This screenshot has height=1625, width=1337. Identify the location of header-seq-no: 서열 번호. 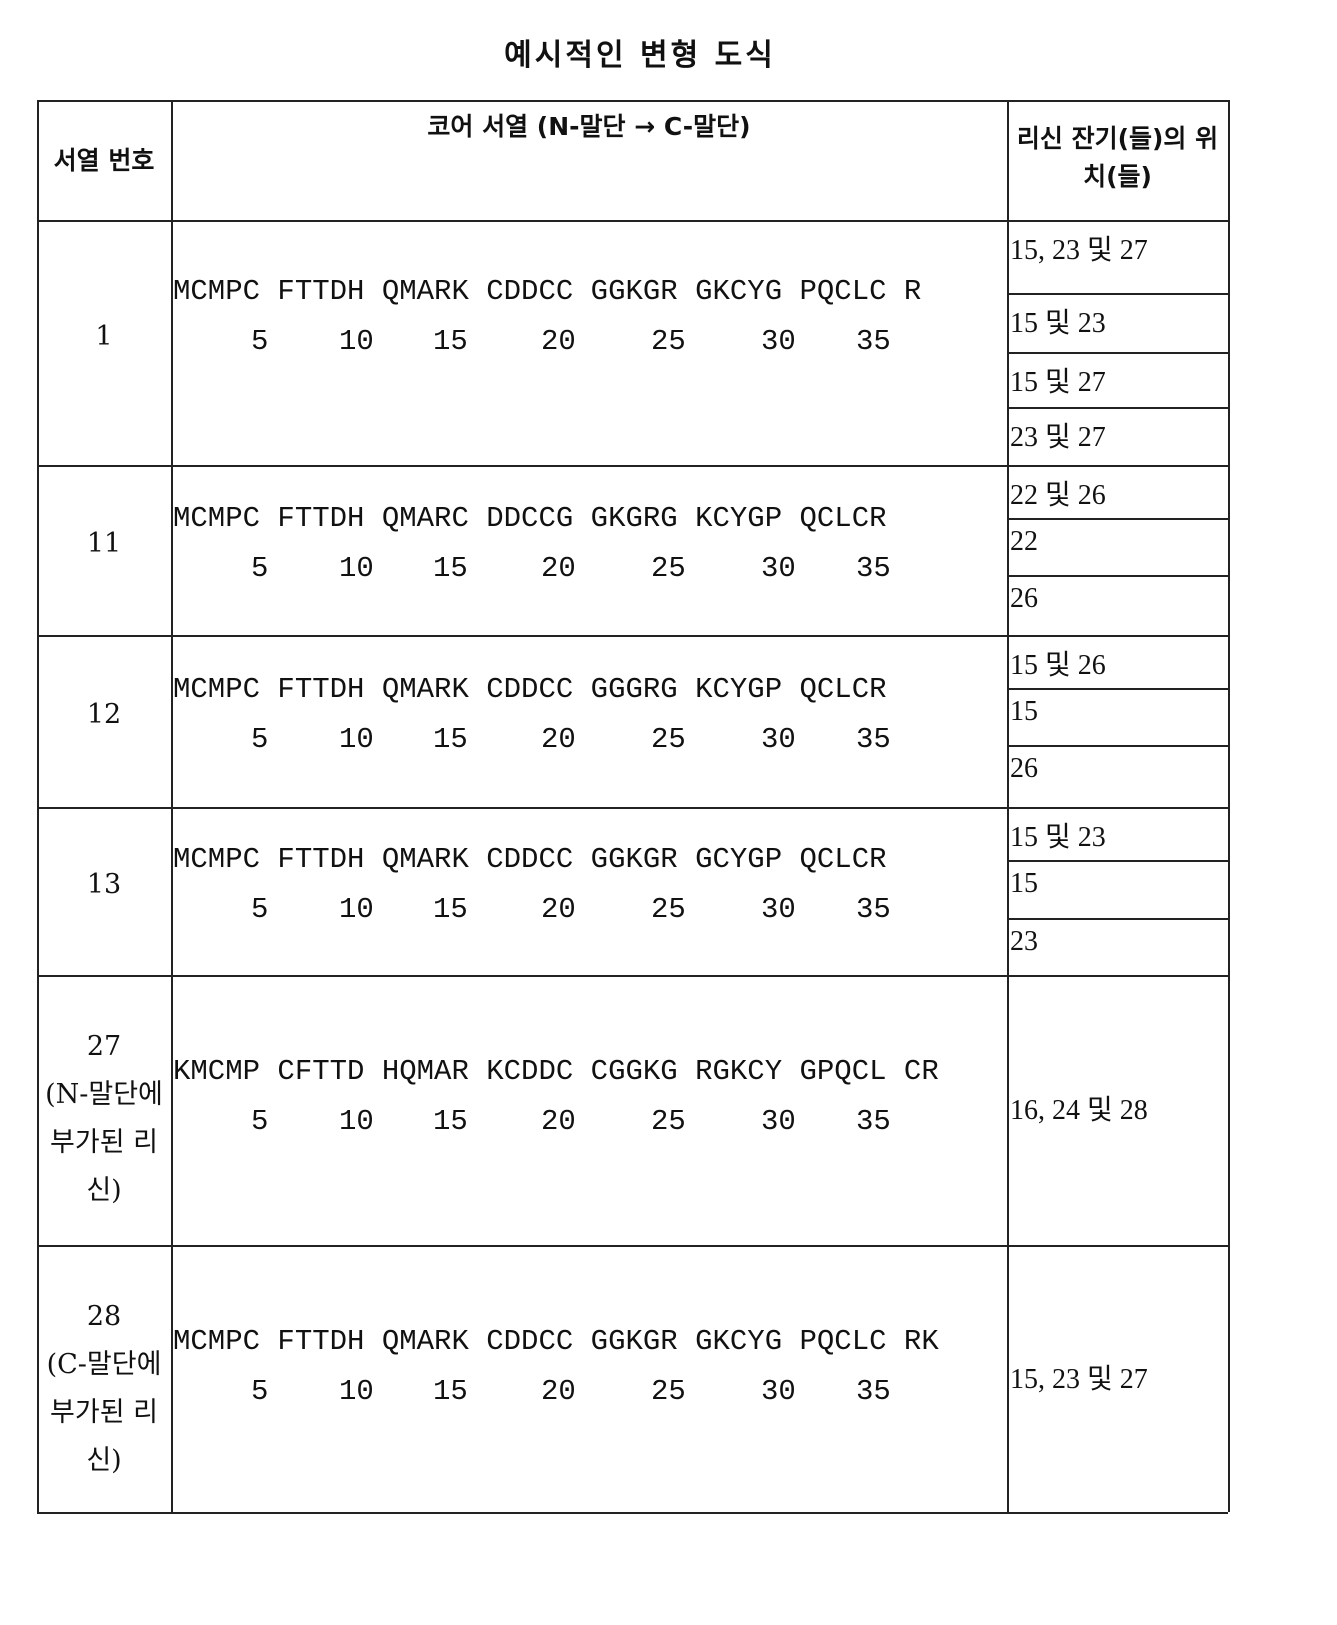
(104, 161).